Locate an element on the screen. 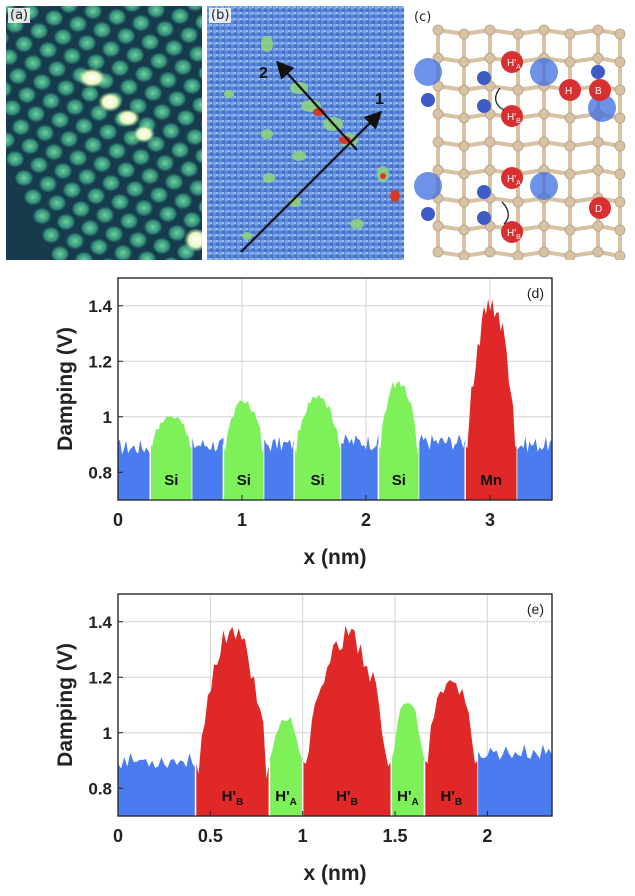 Image resolution: width=635 pixels, height=896 pixels. x-tick-label: 3 is located at coordinates (490, 520).